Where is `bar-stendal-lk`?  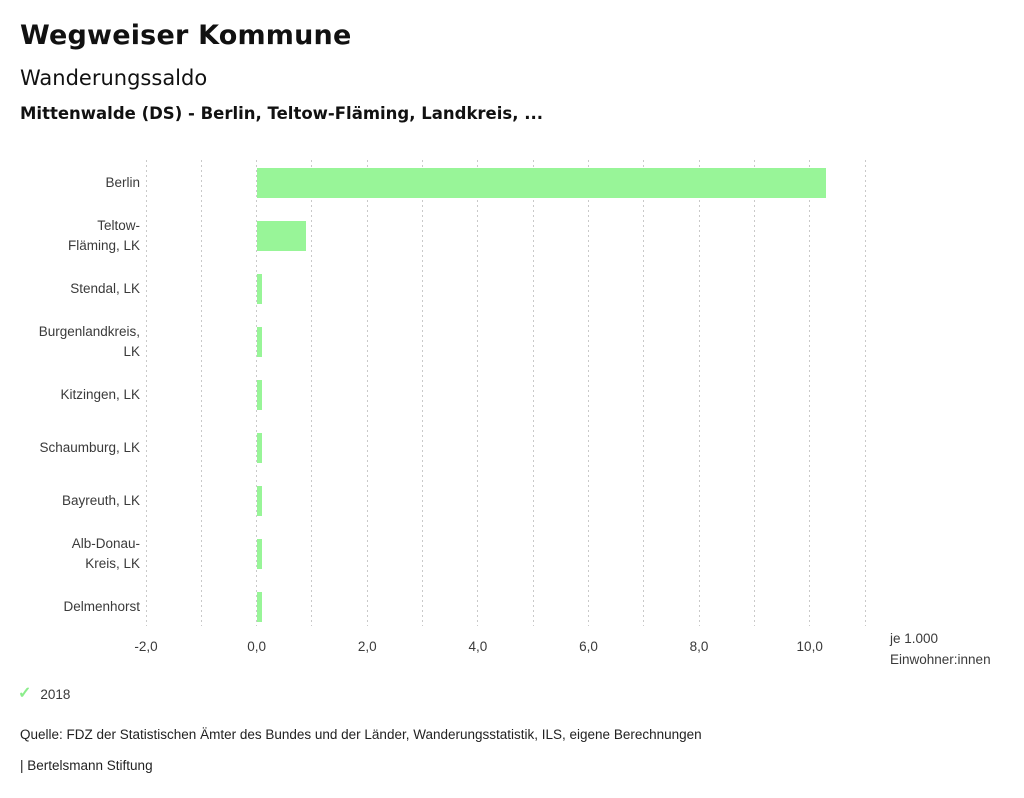
bar-stendal-lk is located at coordinates (259, 288).